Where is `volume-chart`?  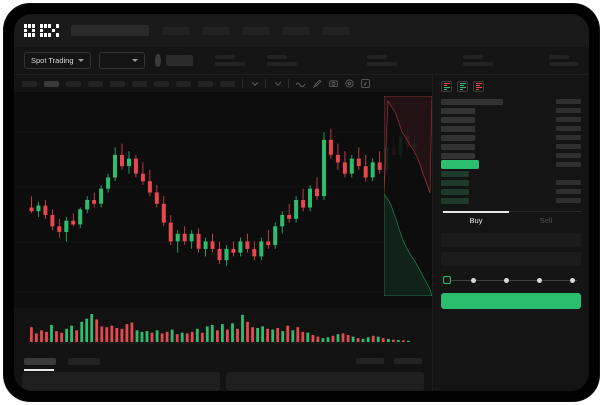 volume-chart is located at coordinates (223, 329).